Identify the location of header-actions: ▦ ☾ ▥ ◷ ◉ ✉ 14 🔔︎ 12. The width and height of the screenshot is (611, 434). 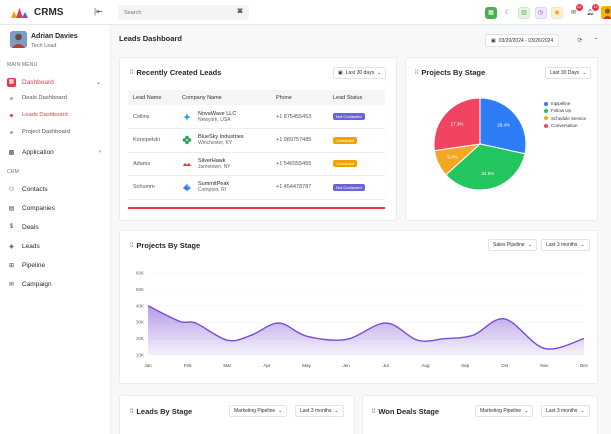
(548, 11).